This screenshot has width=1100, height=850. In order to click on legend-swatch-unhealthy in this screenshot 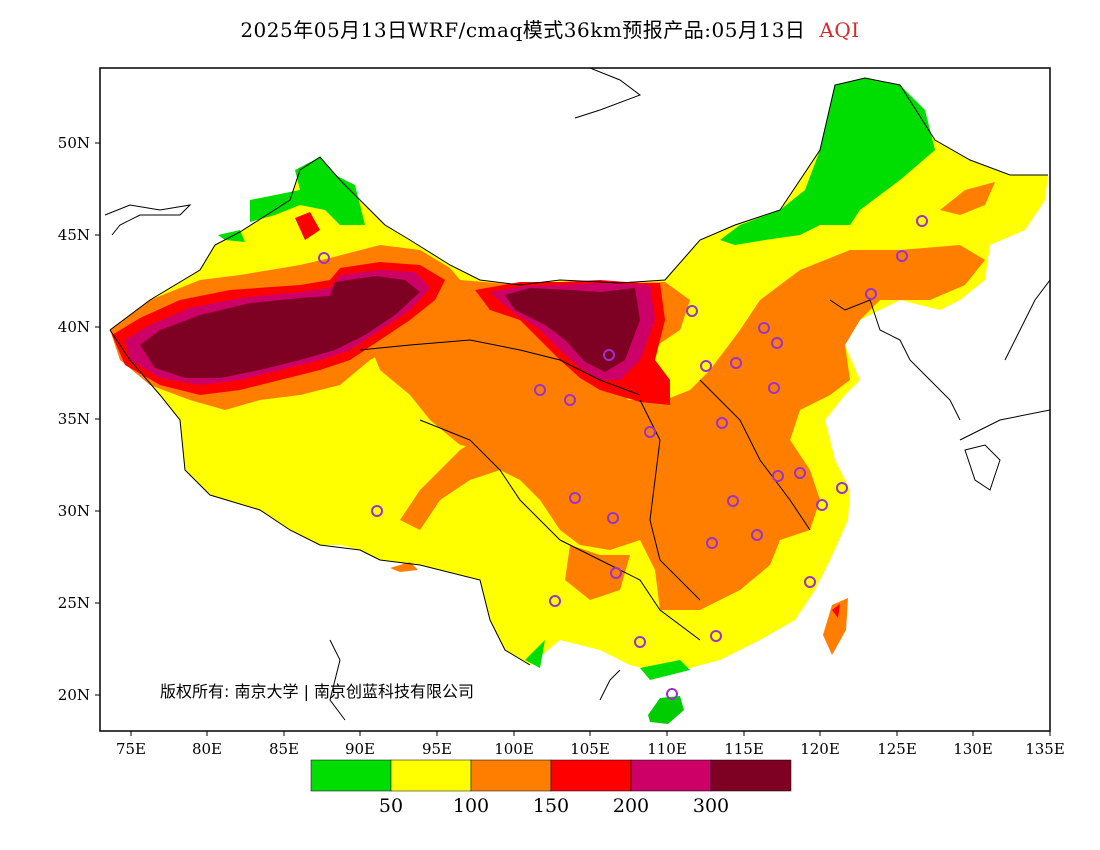, I will do `click(591, 775)`.